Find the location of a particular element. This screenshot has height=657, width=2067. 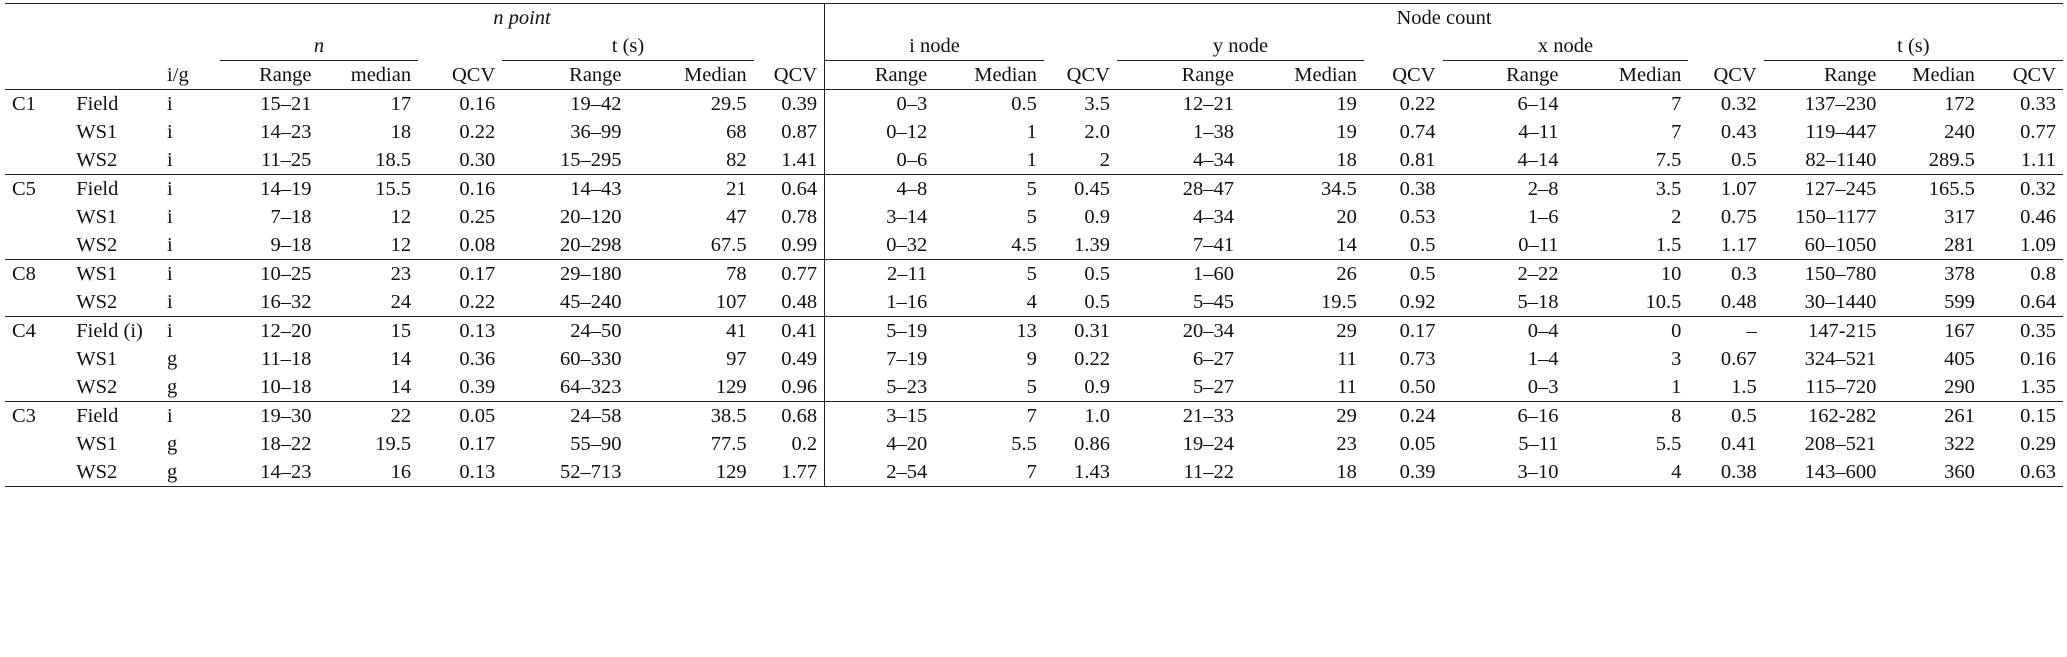

value-cell: 2 is located at coordinates (1676, 217).